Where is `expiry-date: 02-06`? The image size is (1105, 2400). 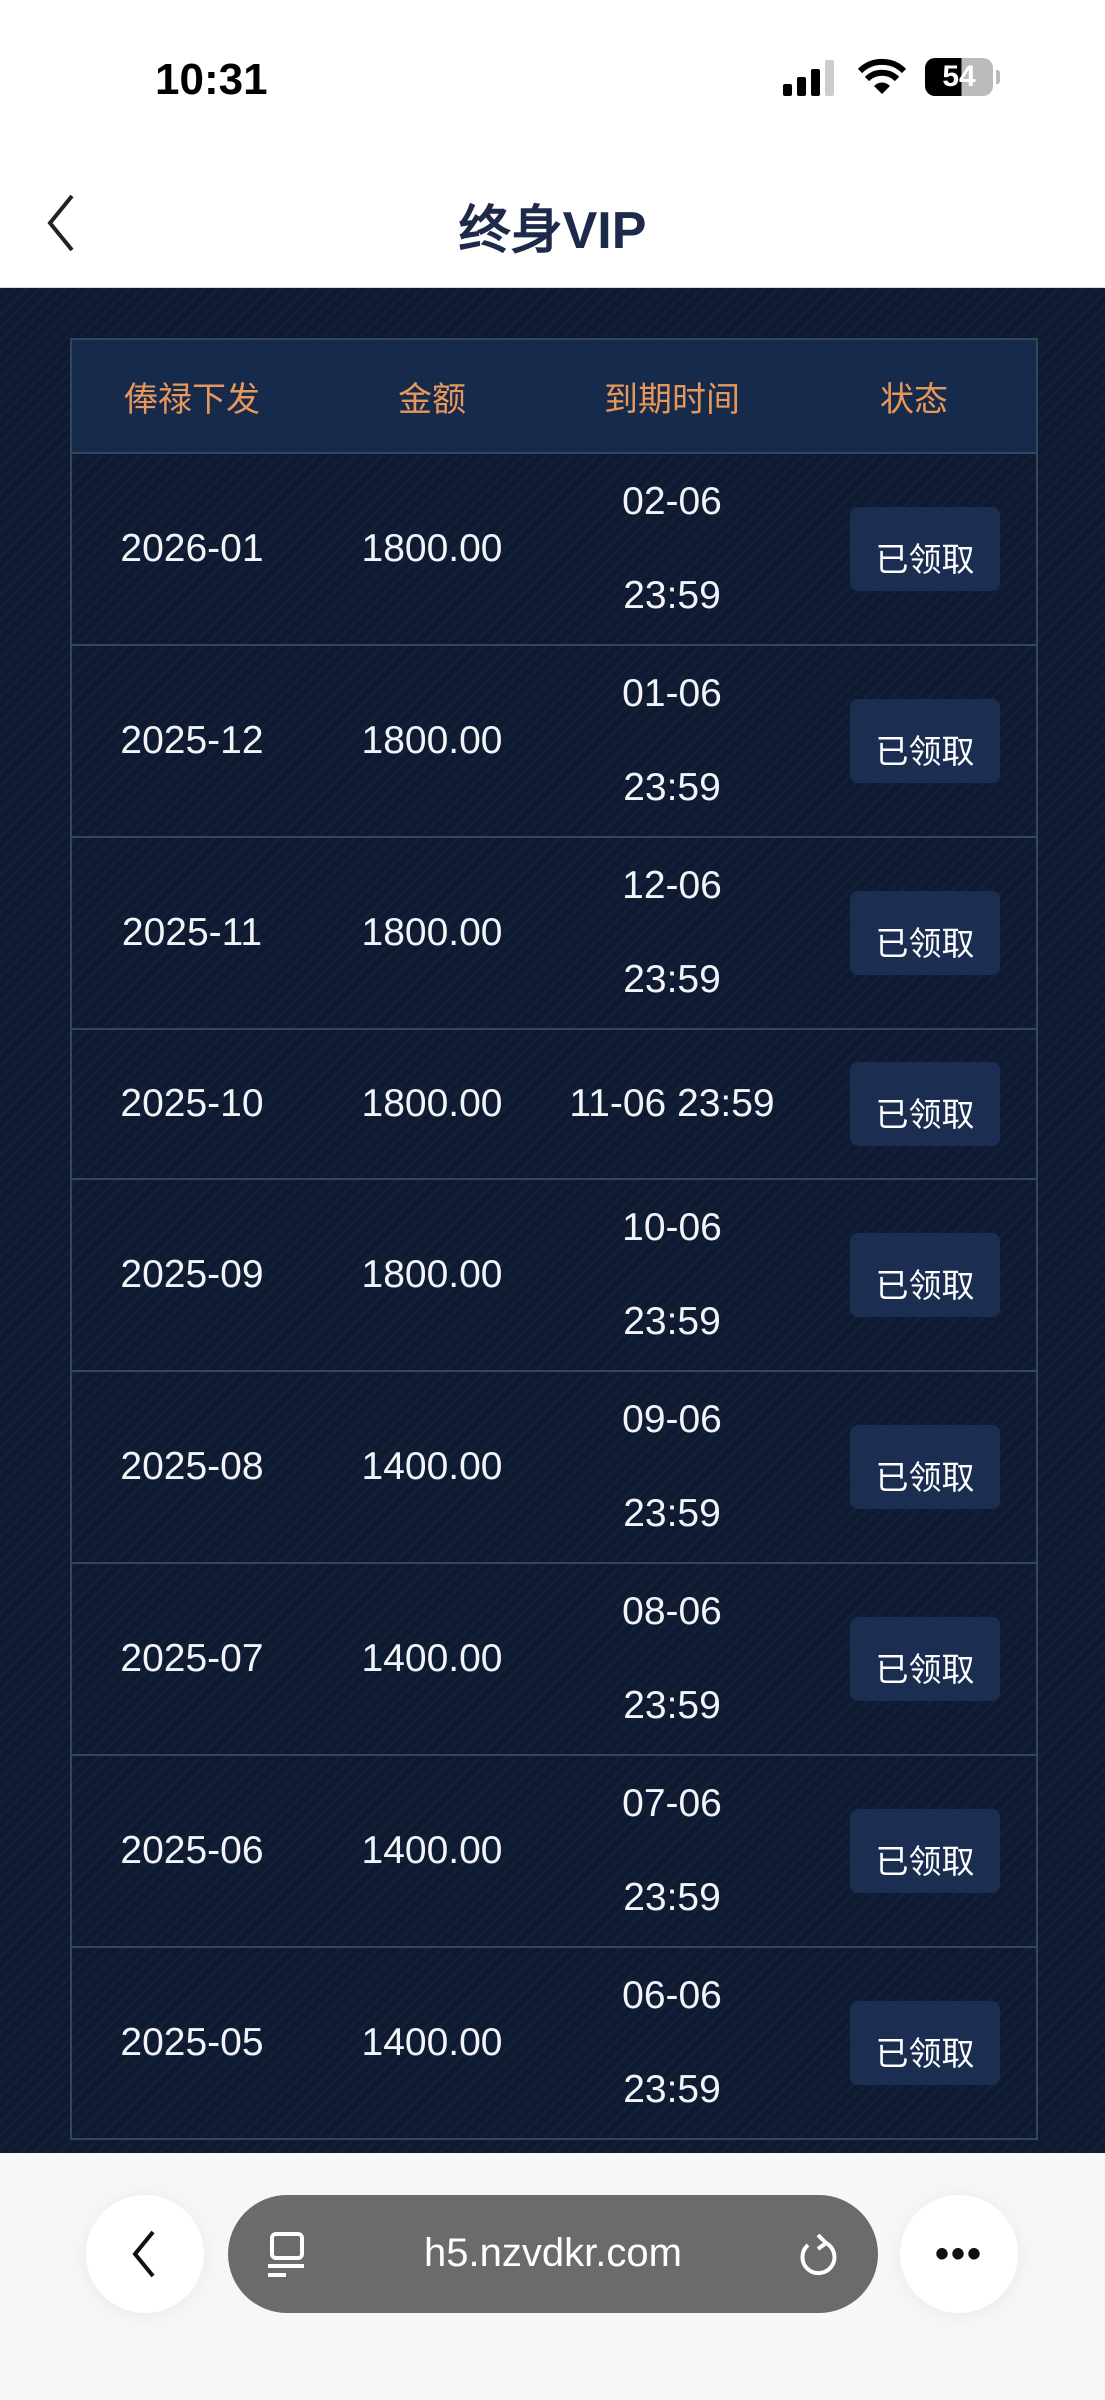 expiry-date: 02-06 is located at coordinates (672, 501).